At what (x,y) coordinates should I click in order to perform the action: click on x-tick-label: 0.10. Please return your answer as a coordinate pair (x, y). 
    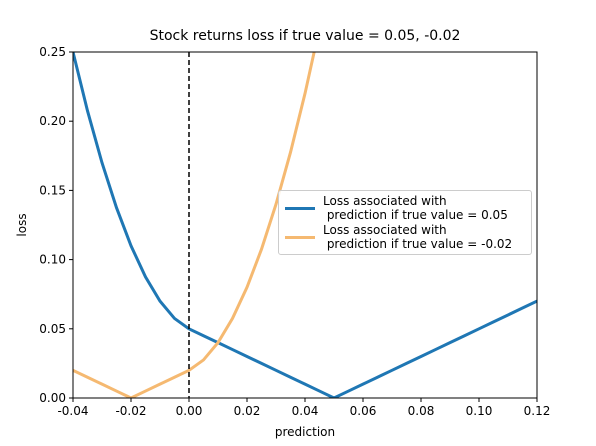
    Looking at the image, I should click on (479, 411).